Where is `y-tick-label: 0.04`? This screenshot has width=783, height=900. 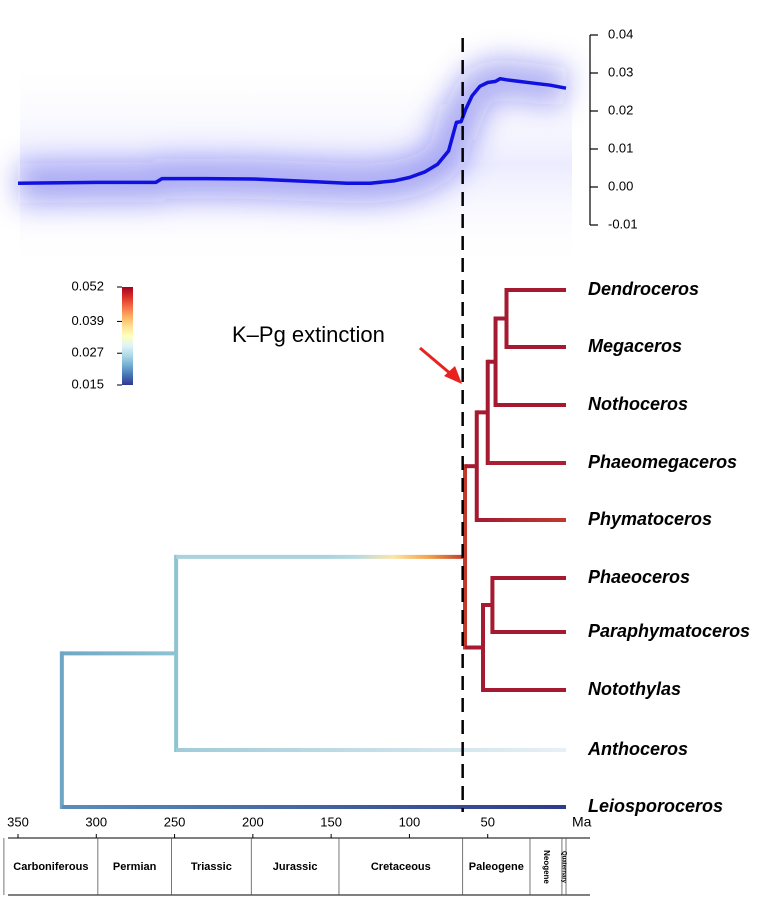 y-tick-label: 0.04 is located at coordinates (620, 33).